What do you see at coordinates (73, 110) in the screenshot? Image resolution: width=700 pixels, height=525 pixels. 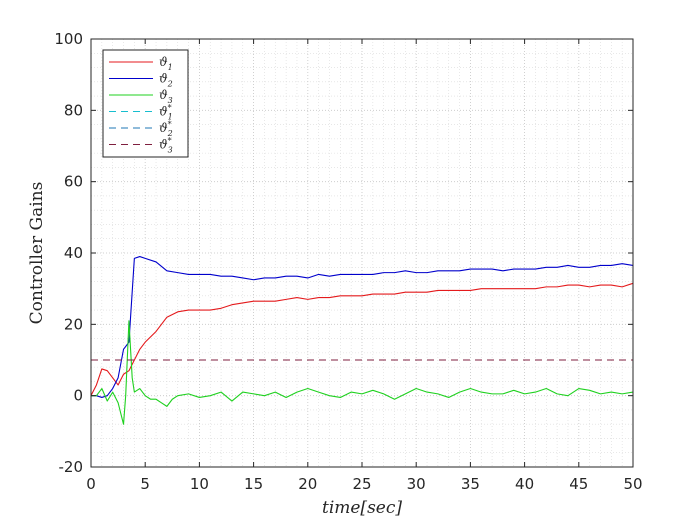 I see `y-tick-label: 80` at bounding box center [73, 110].